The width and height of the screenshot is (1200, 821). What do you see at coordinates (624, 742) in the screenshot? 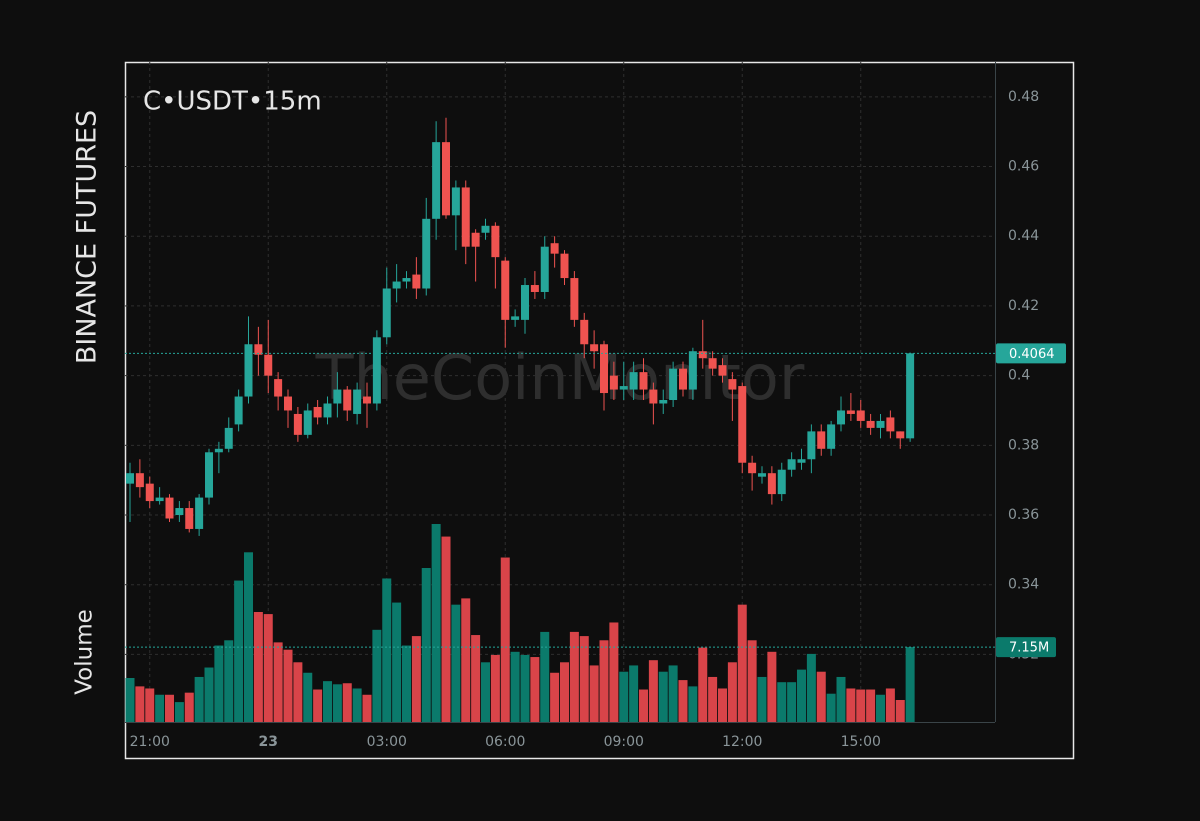
I see `x-tick-label: 09:00` at bounding box center [624, 742].